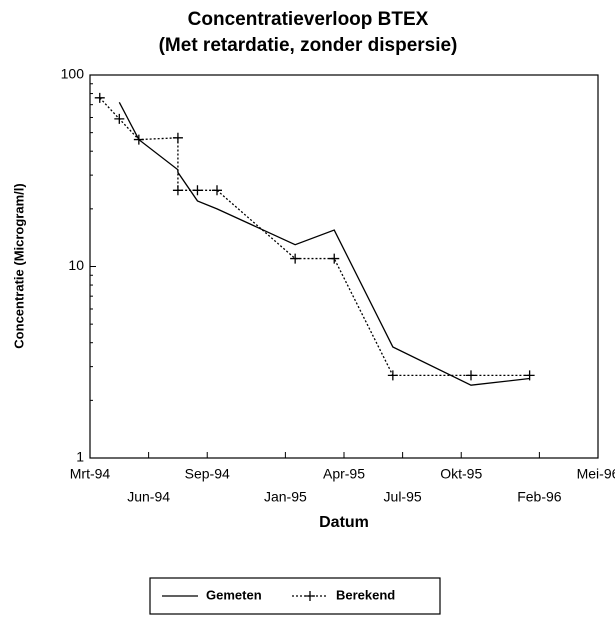 Image resolution: width=615 pixels, height=622 pixels. I want to click on x-tick-label: Okt-95, so click(461, 474).